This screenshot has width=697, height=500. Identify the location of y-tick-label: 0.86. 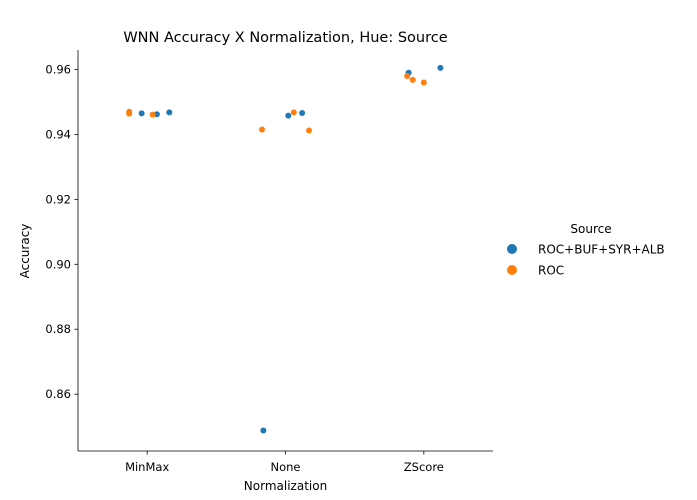
(58, 394).